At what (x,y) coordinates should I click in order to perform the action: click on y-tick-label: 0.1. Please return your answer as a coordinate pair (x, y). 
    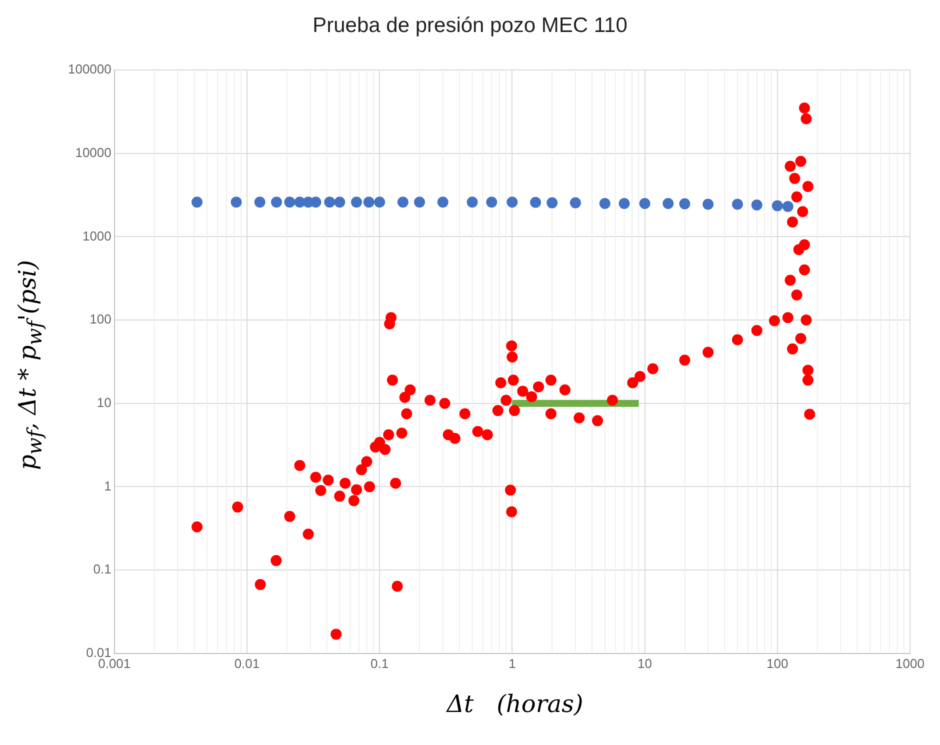
    Looking at the image, I should click on (102, 569).